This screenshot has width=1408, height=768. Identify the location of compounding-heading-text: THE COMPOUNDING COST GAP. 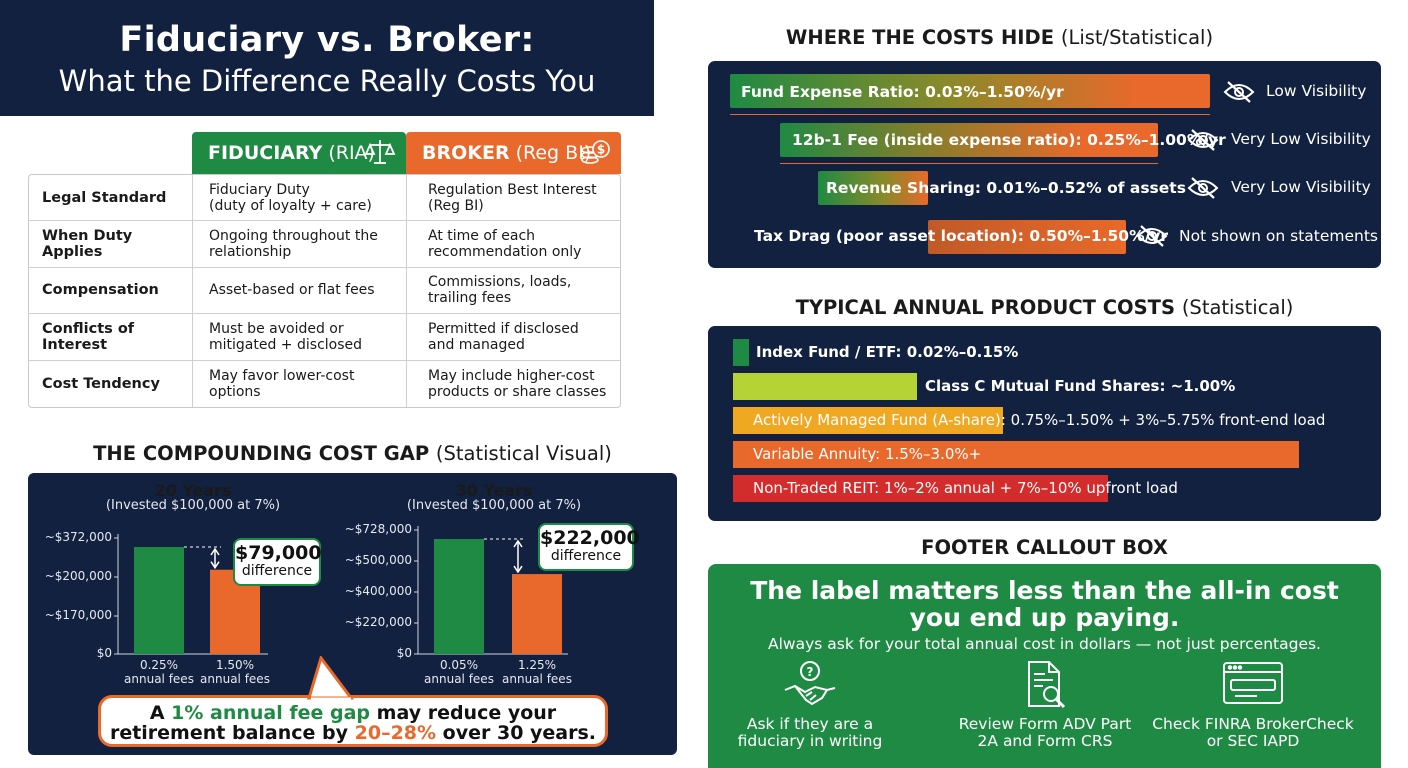
(261, 453).